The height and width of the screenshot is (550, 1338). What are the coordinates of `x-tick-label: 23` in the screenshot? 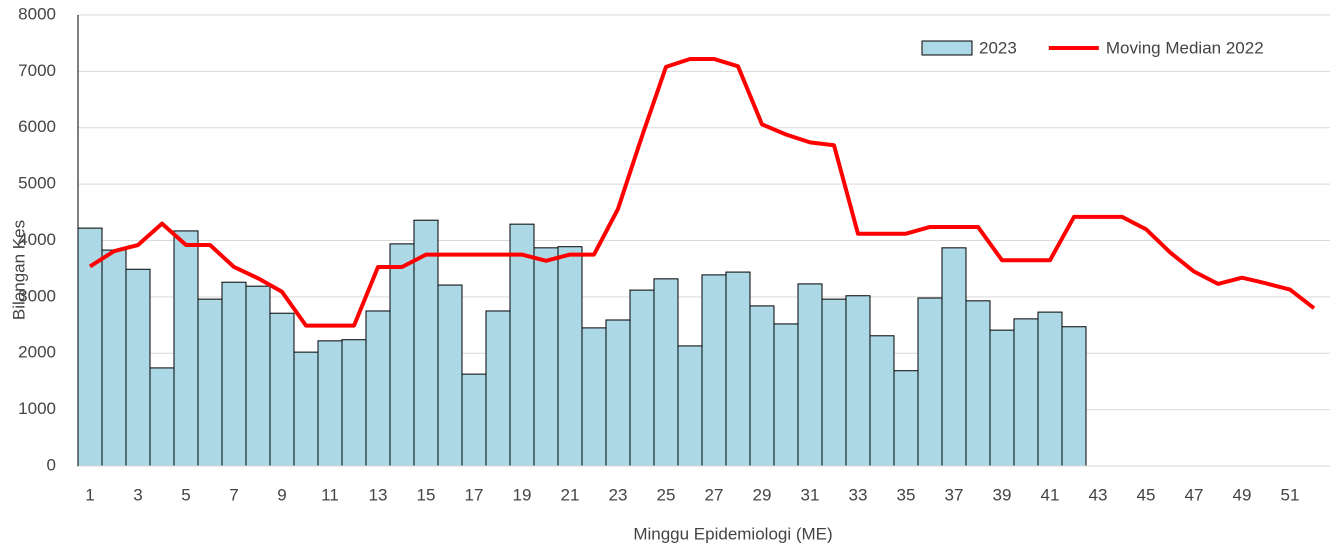 It's located at (618, 494).